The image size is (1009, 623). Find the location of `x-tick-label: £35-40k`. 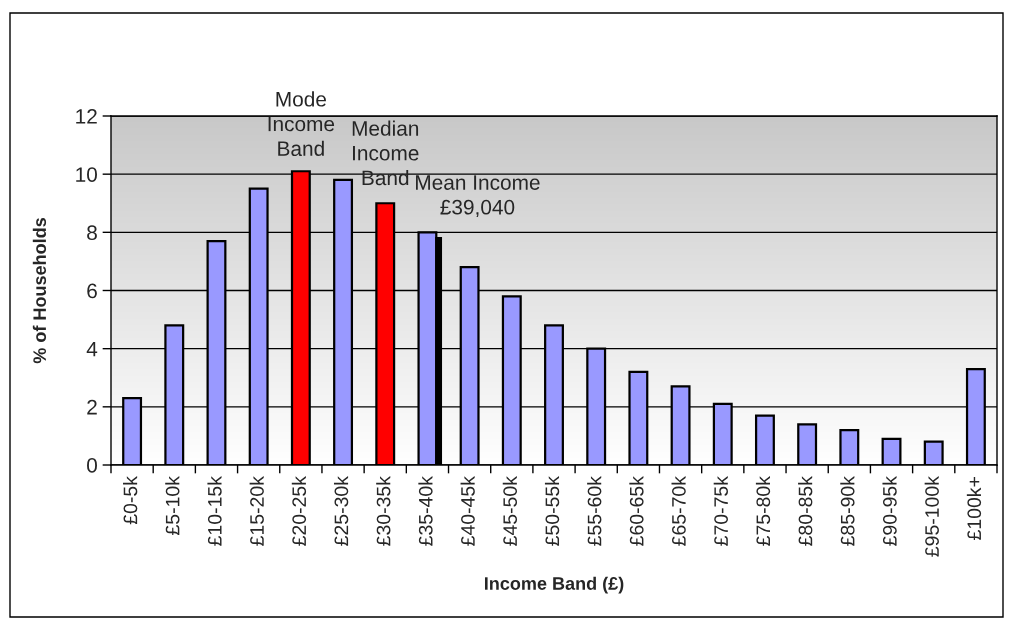

x-tick-label: £35-40k is located at coordinates (425, 511).